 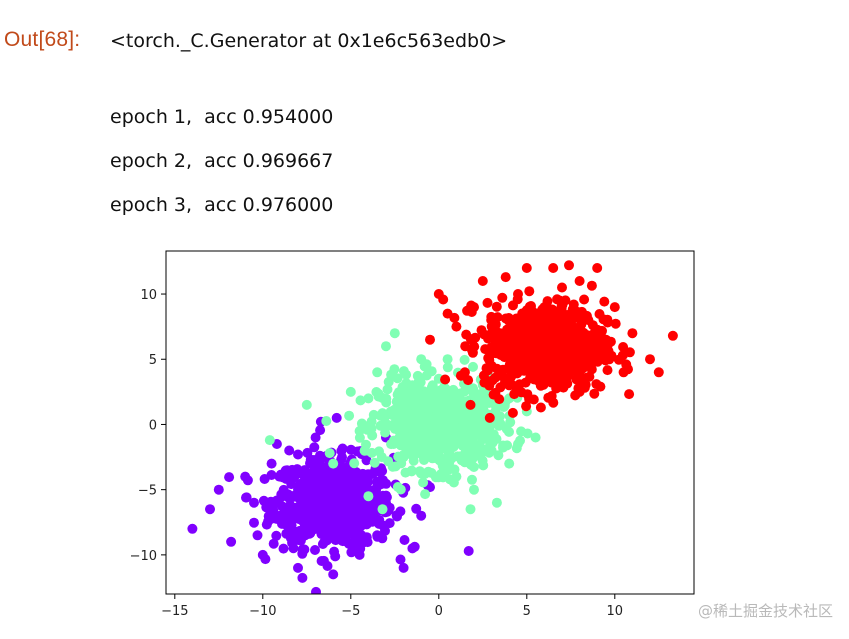 What do you see at coordinates (153, 360) in the screenshot?
I see `y-tick-label: 5` at bounding box center [153, 360].